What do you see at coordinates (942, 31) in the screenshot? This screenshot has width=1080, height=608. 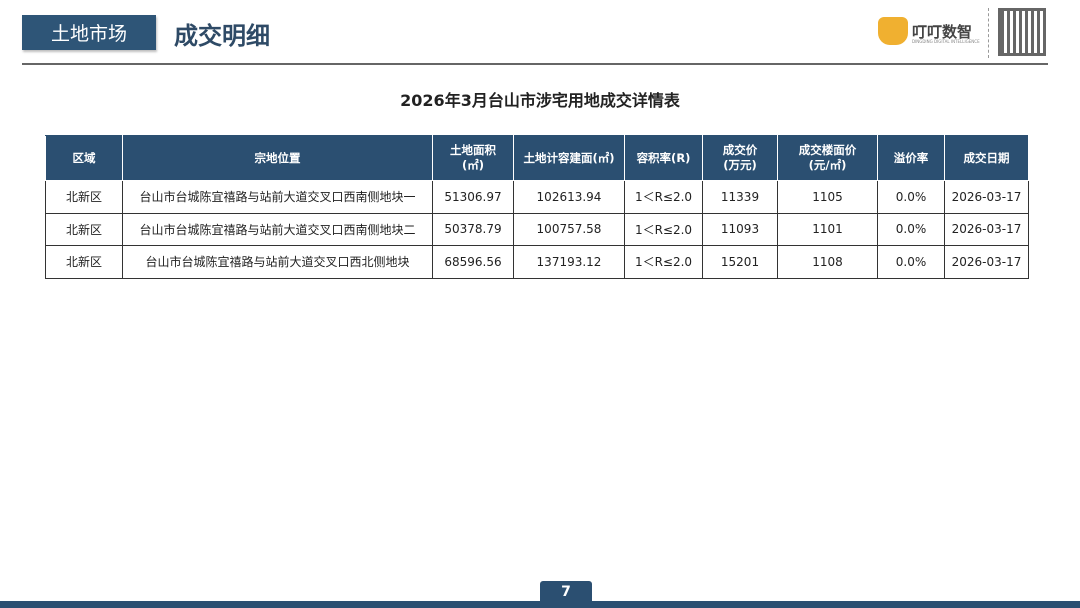 I see `logo-text: 叮叮数智` at bounding box center [942, 31].